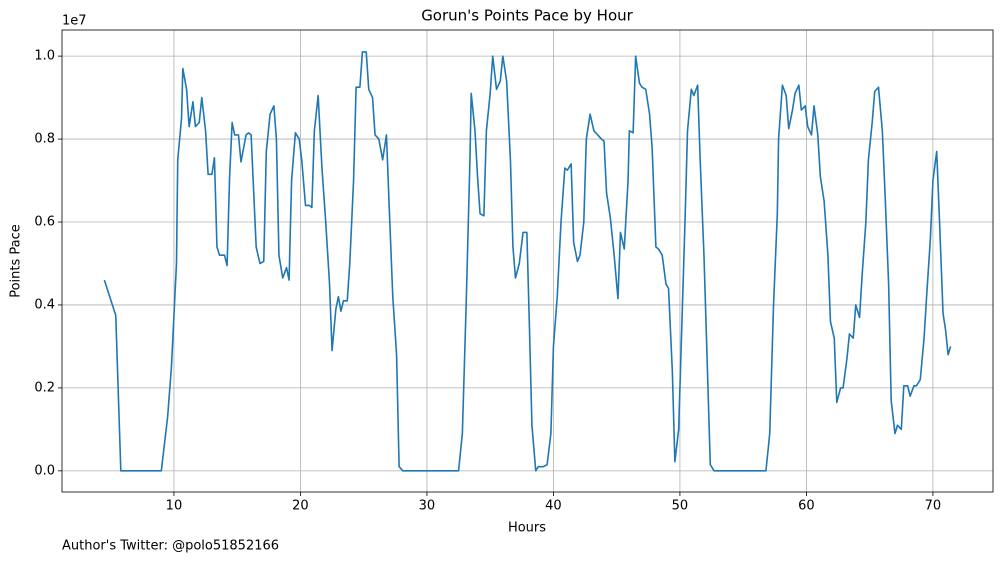 This screenshot has width=1001, height=562. I want to click on y-axis-label: Points Pace, so click(16, 261).